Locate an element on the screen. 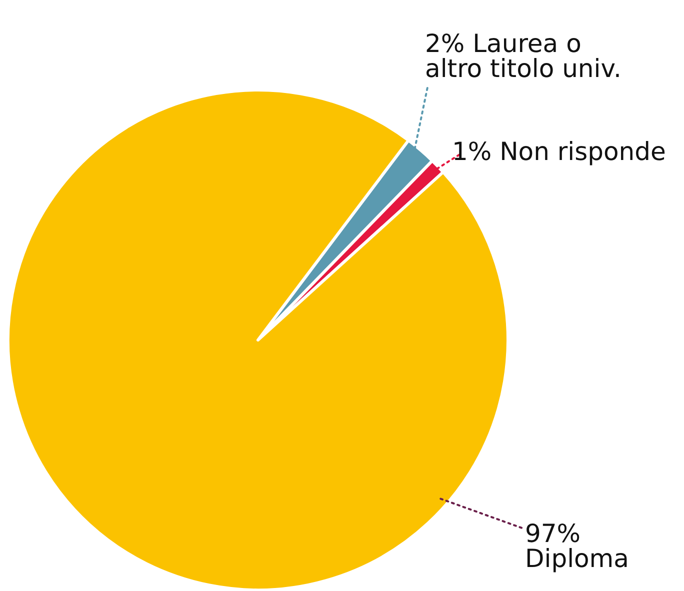 The height and width of the screenshot is (591, 684). slice-label: 2% Laurea o altro titolo univ. is located at coordinates (523, 56).